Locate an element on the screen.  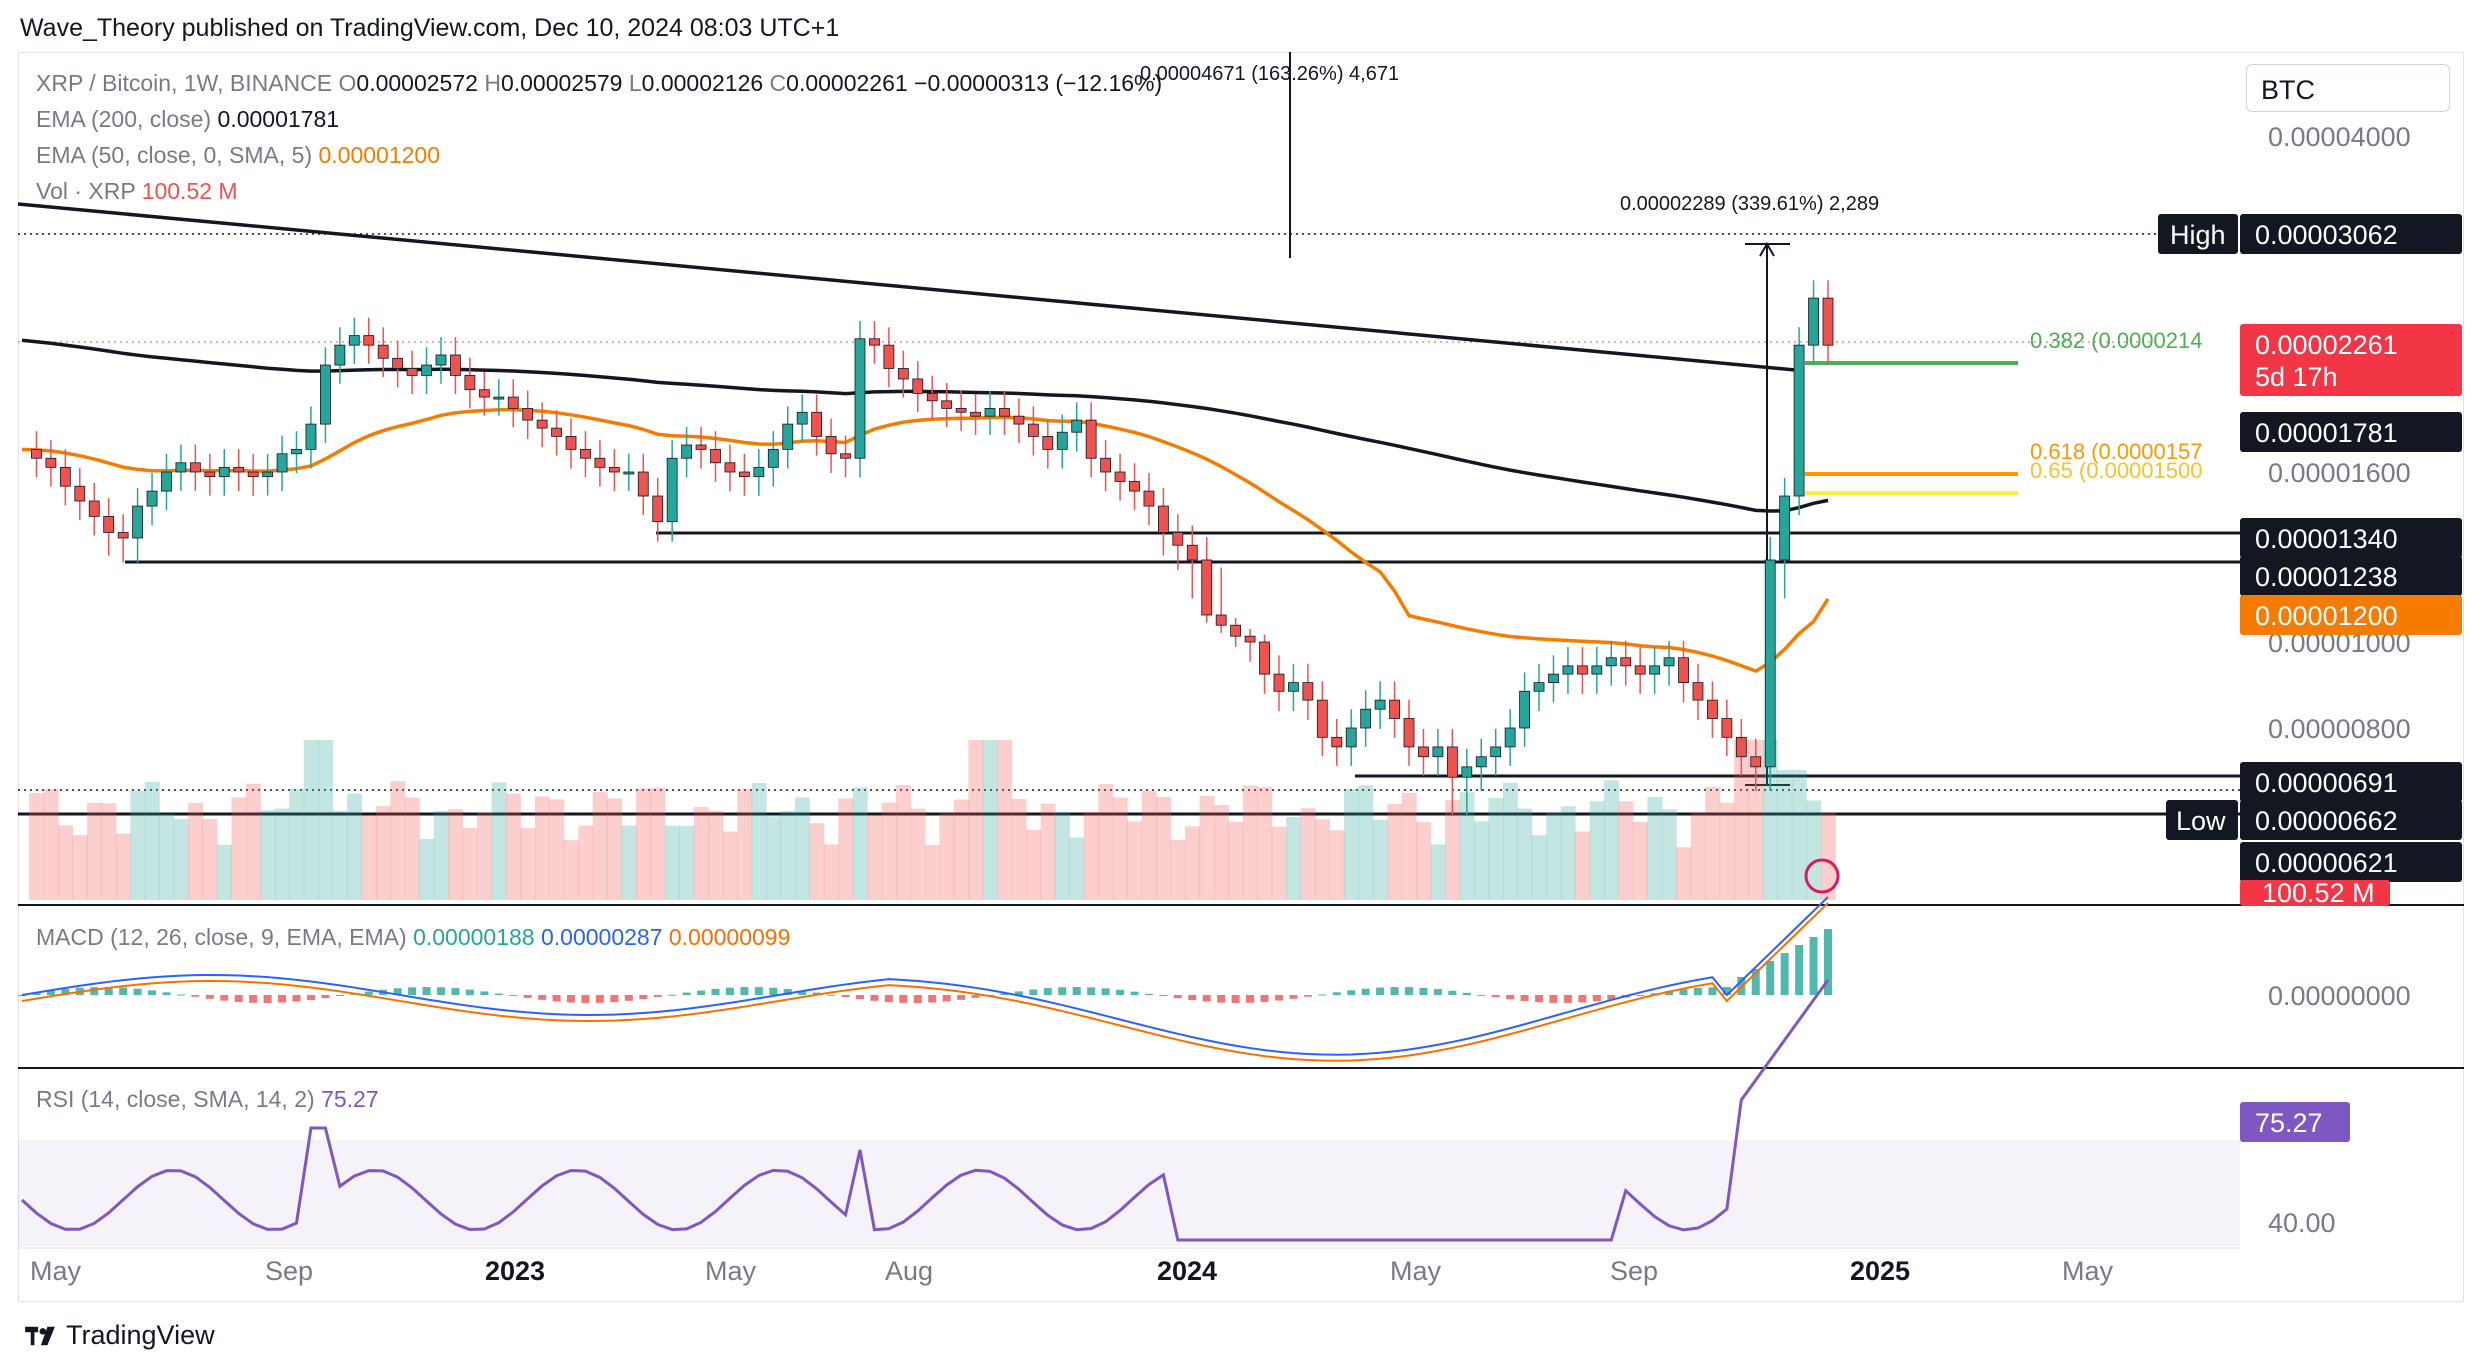
ema50-tag: 0.00001200 is located at coordinates (2326, 616).